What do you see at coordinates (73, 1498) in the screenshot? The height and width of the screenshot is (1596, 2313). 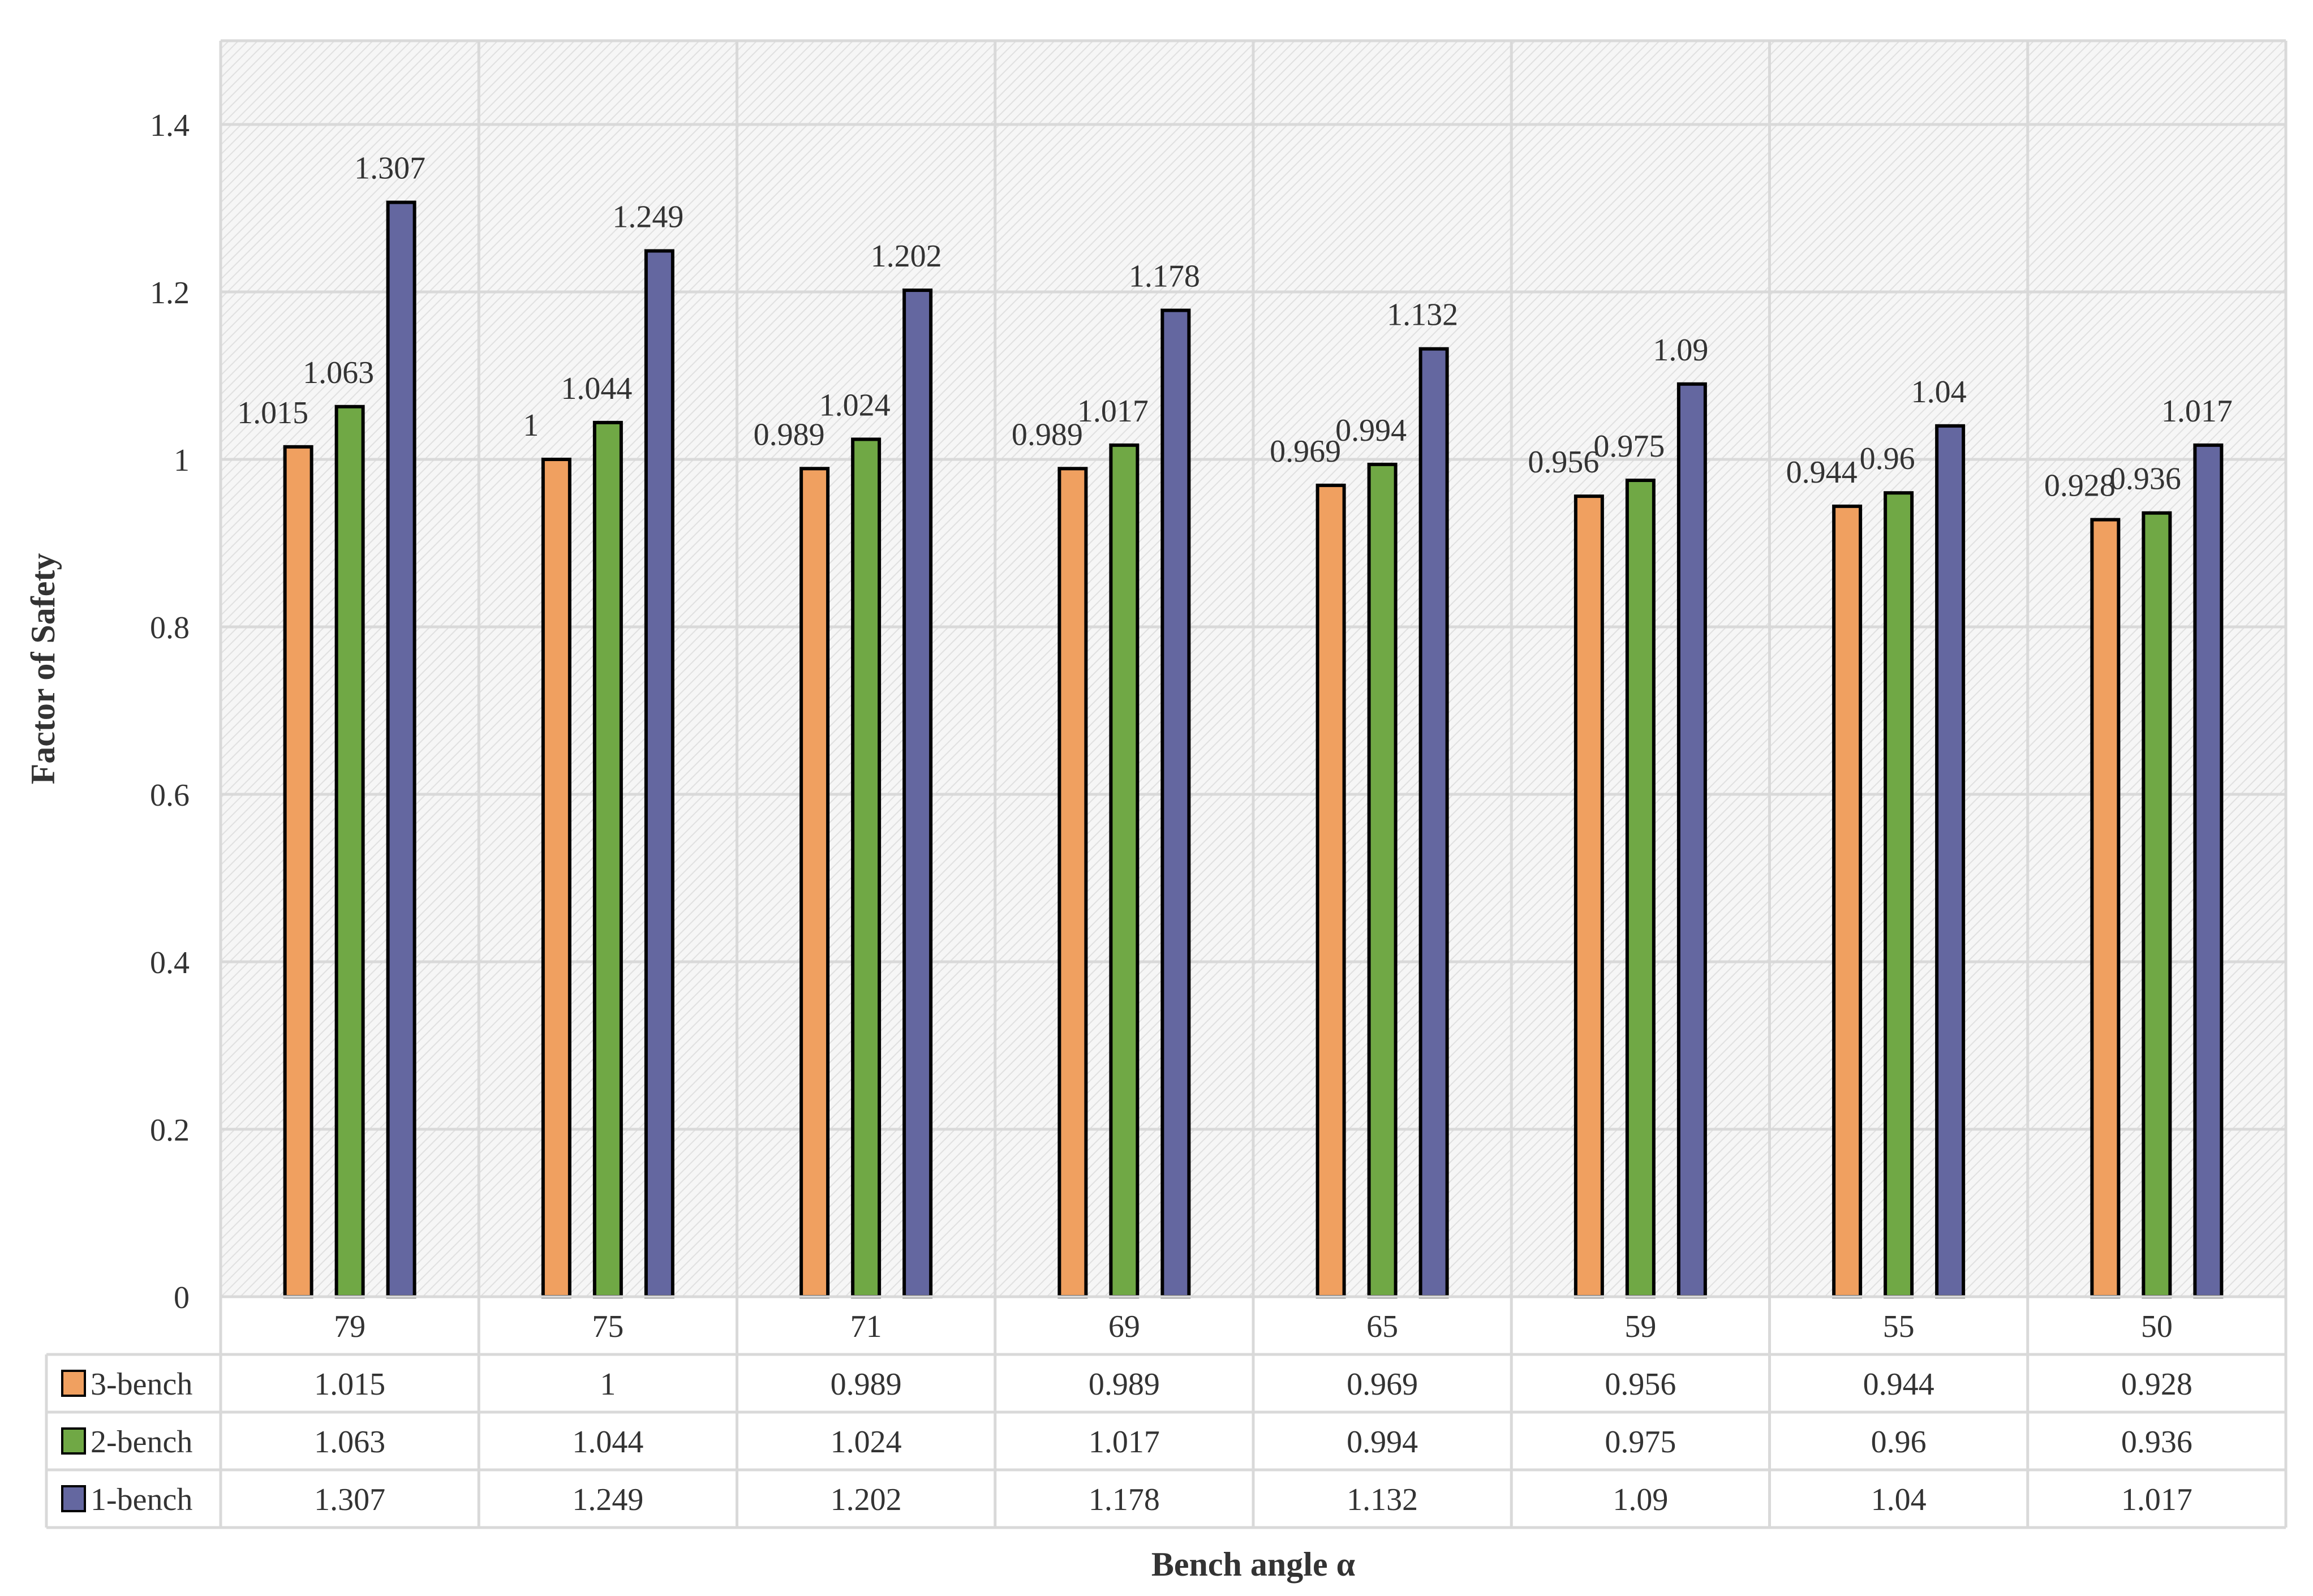 I see `legend-swatch-1-bench` at bounding box center [73, 1498].